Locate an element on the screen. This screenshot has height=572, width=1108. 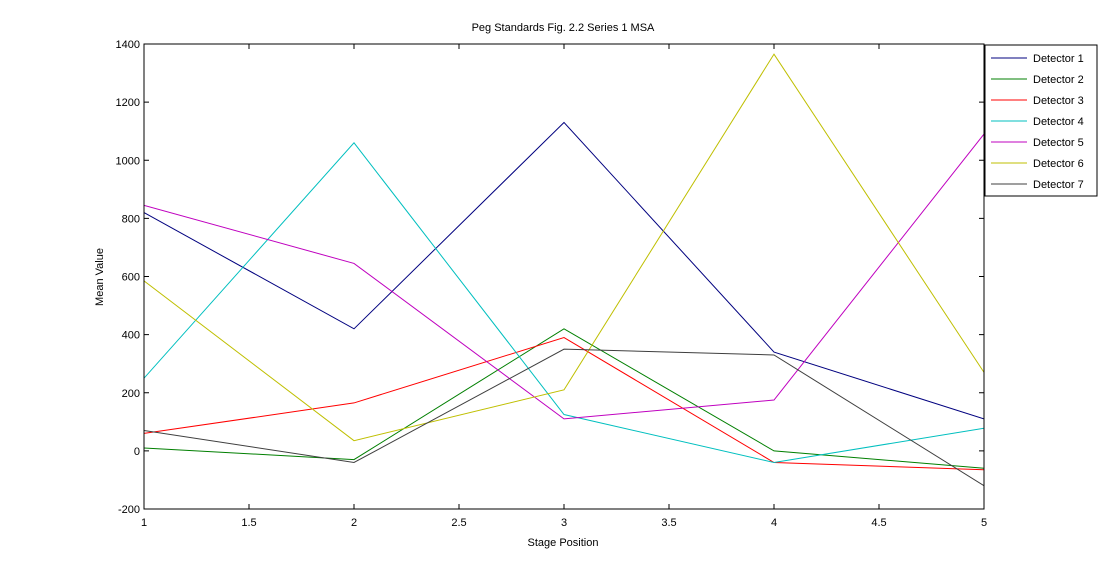
legend-entry-label: Detector 2 is located at coordinates (1058, 80).